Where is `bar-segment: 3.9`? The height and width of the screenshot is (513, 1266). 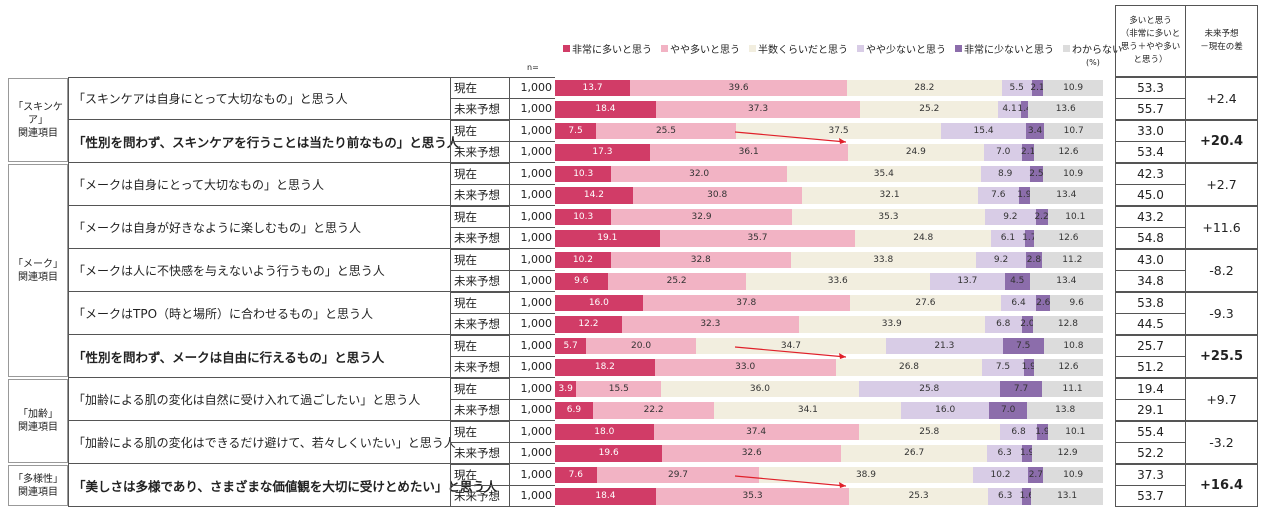
bar-segment: 3.9 is located at coordinates (566, 388).